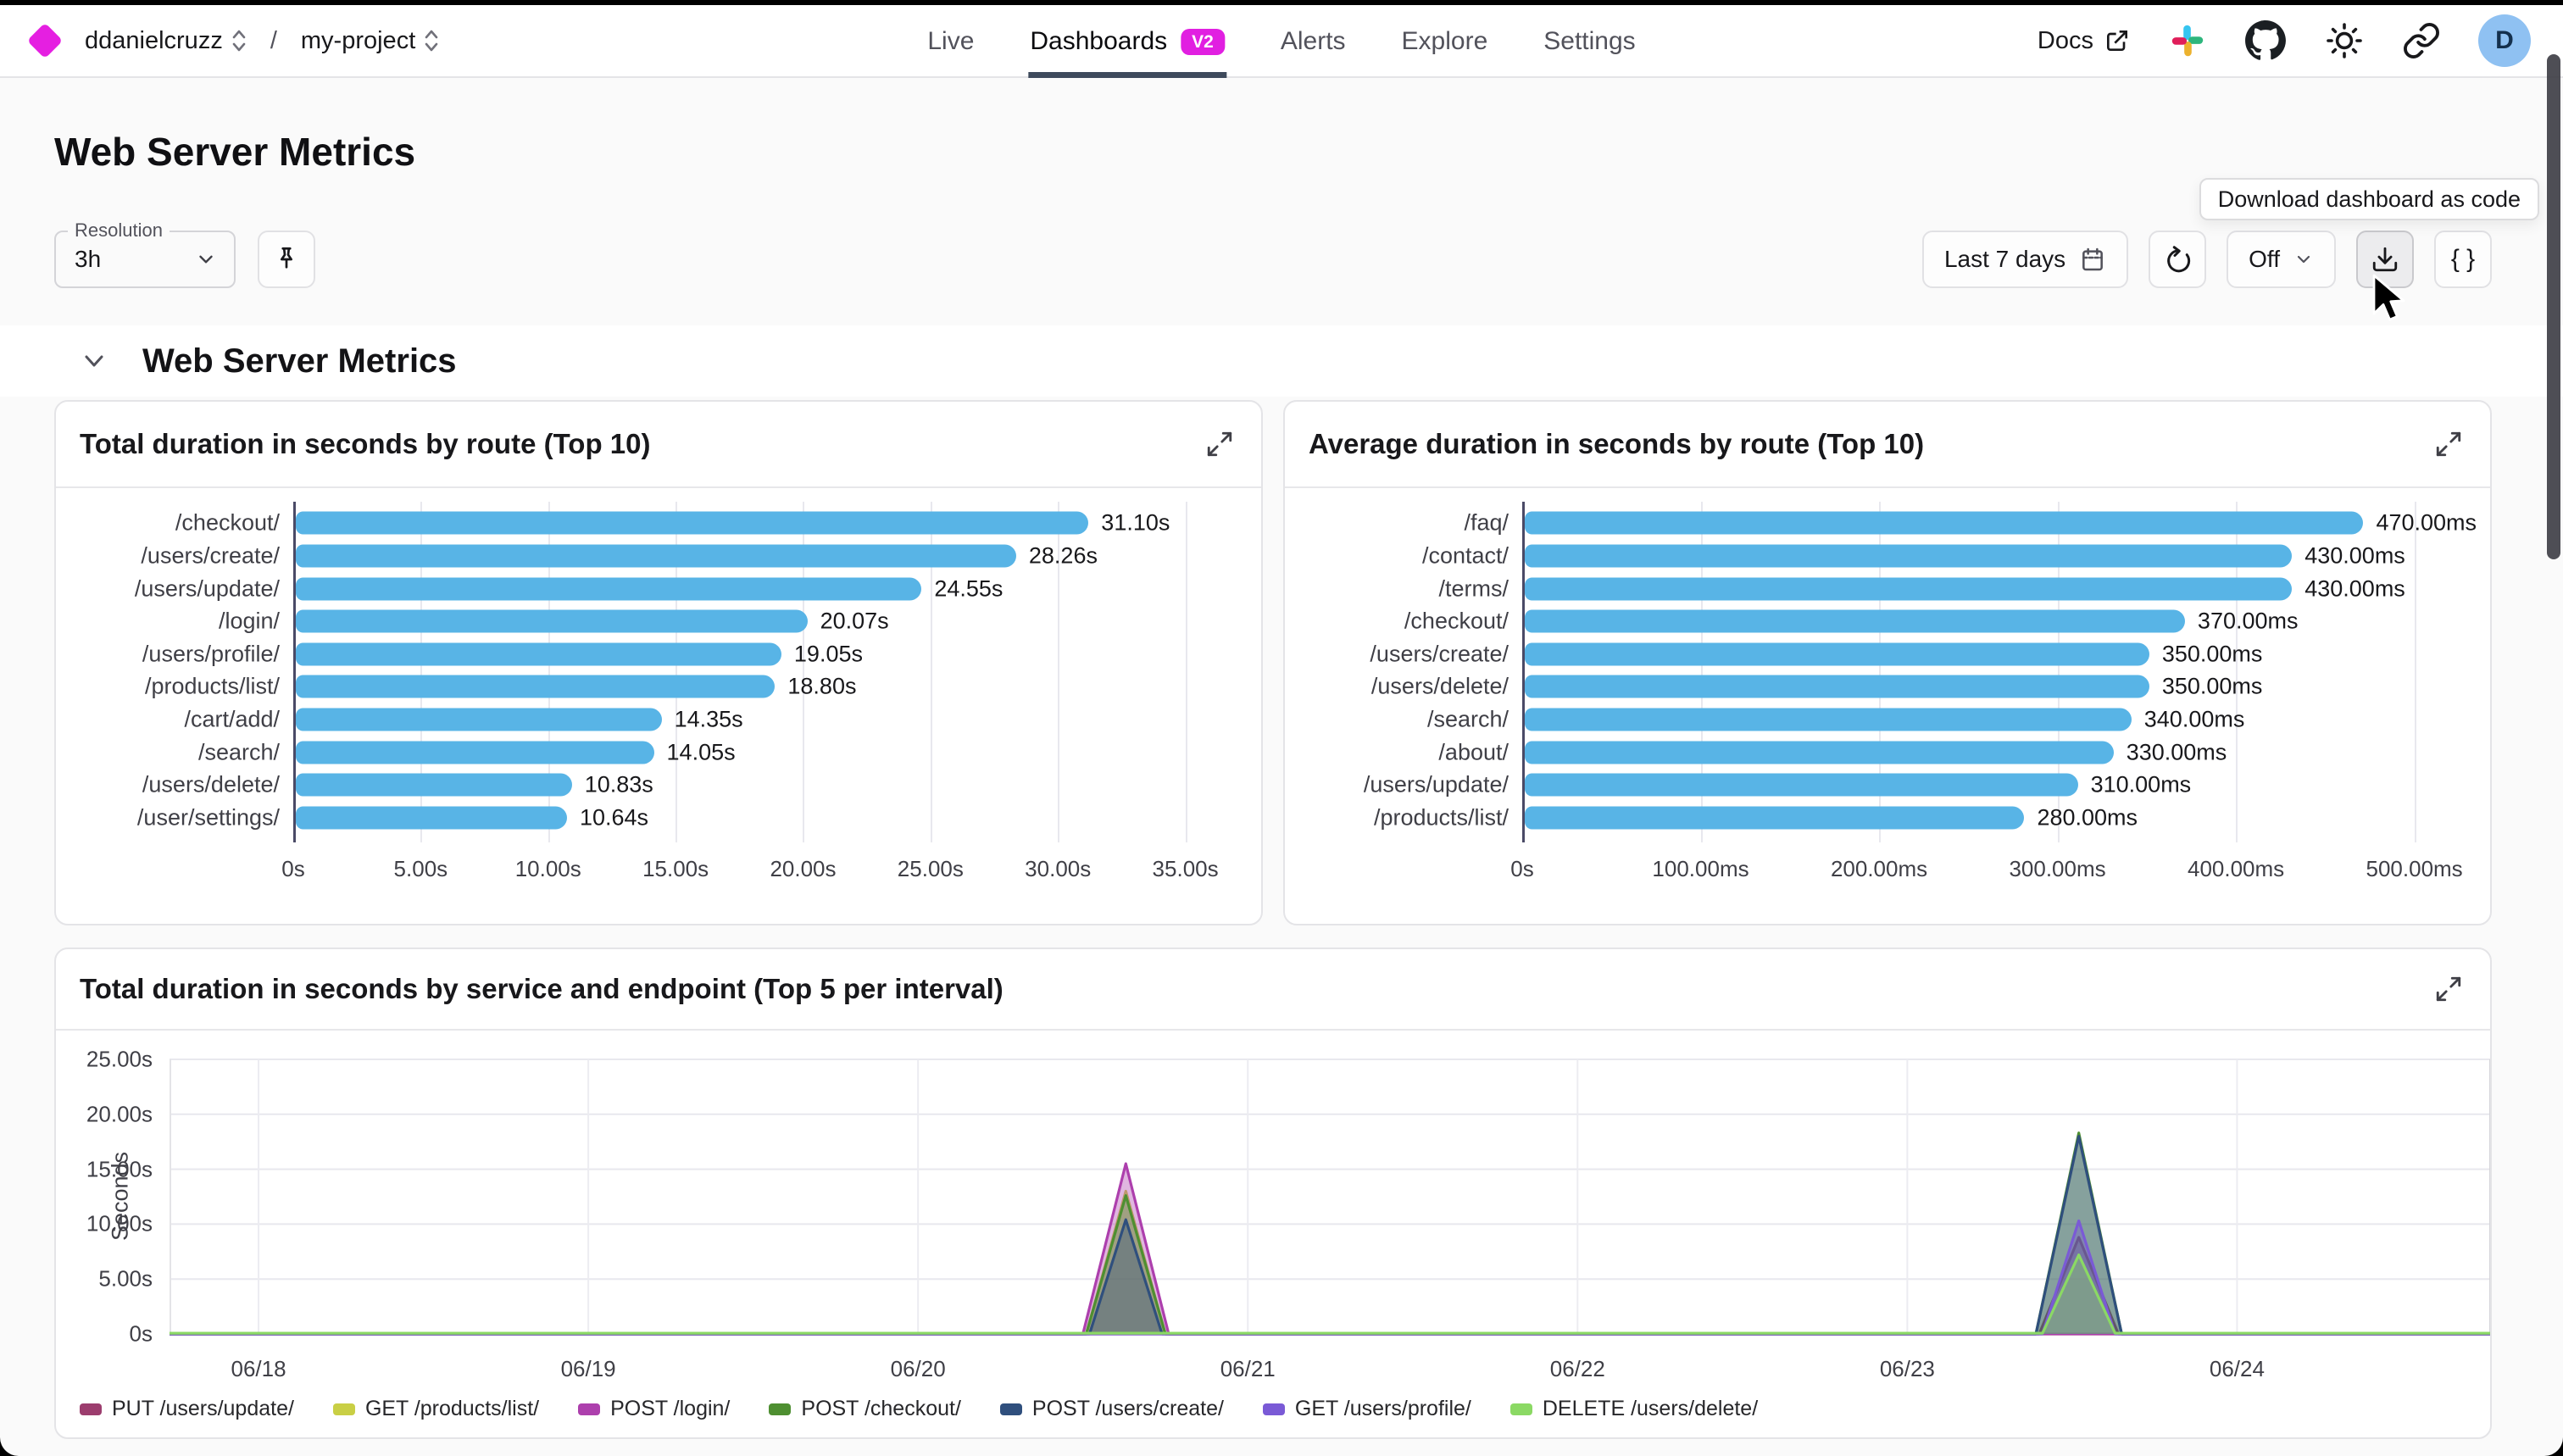  Describe the element at coordinates (2553, 306) in the screenshot. I see `vertical-scrollbar-thumb` at that location.